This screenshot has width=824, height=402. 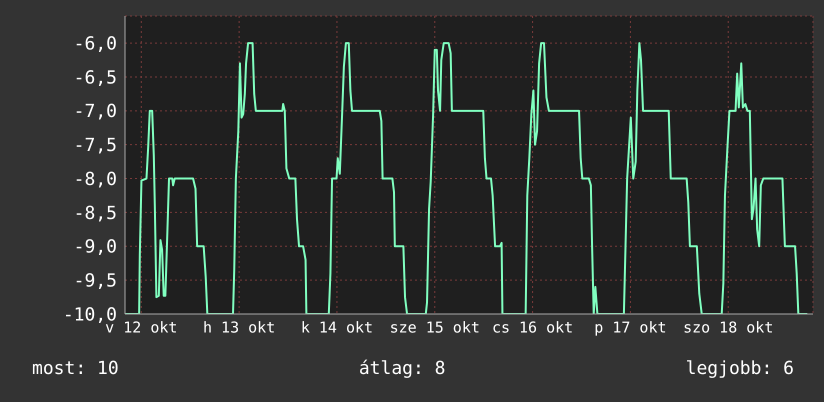 What do you see at coordinates (89, 315) in the screenshot?
I see `y-tick-label: -10,0` at bounding box center [89, 315].